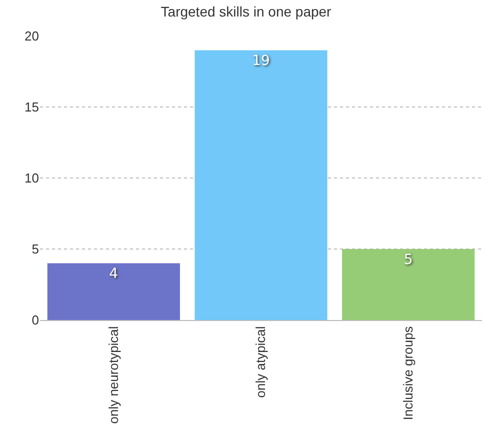  What do you see at coordinates (261, 61) in the screenshot?
I see `data-label: 19` at bounding box center [261, 61].